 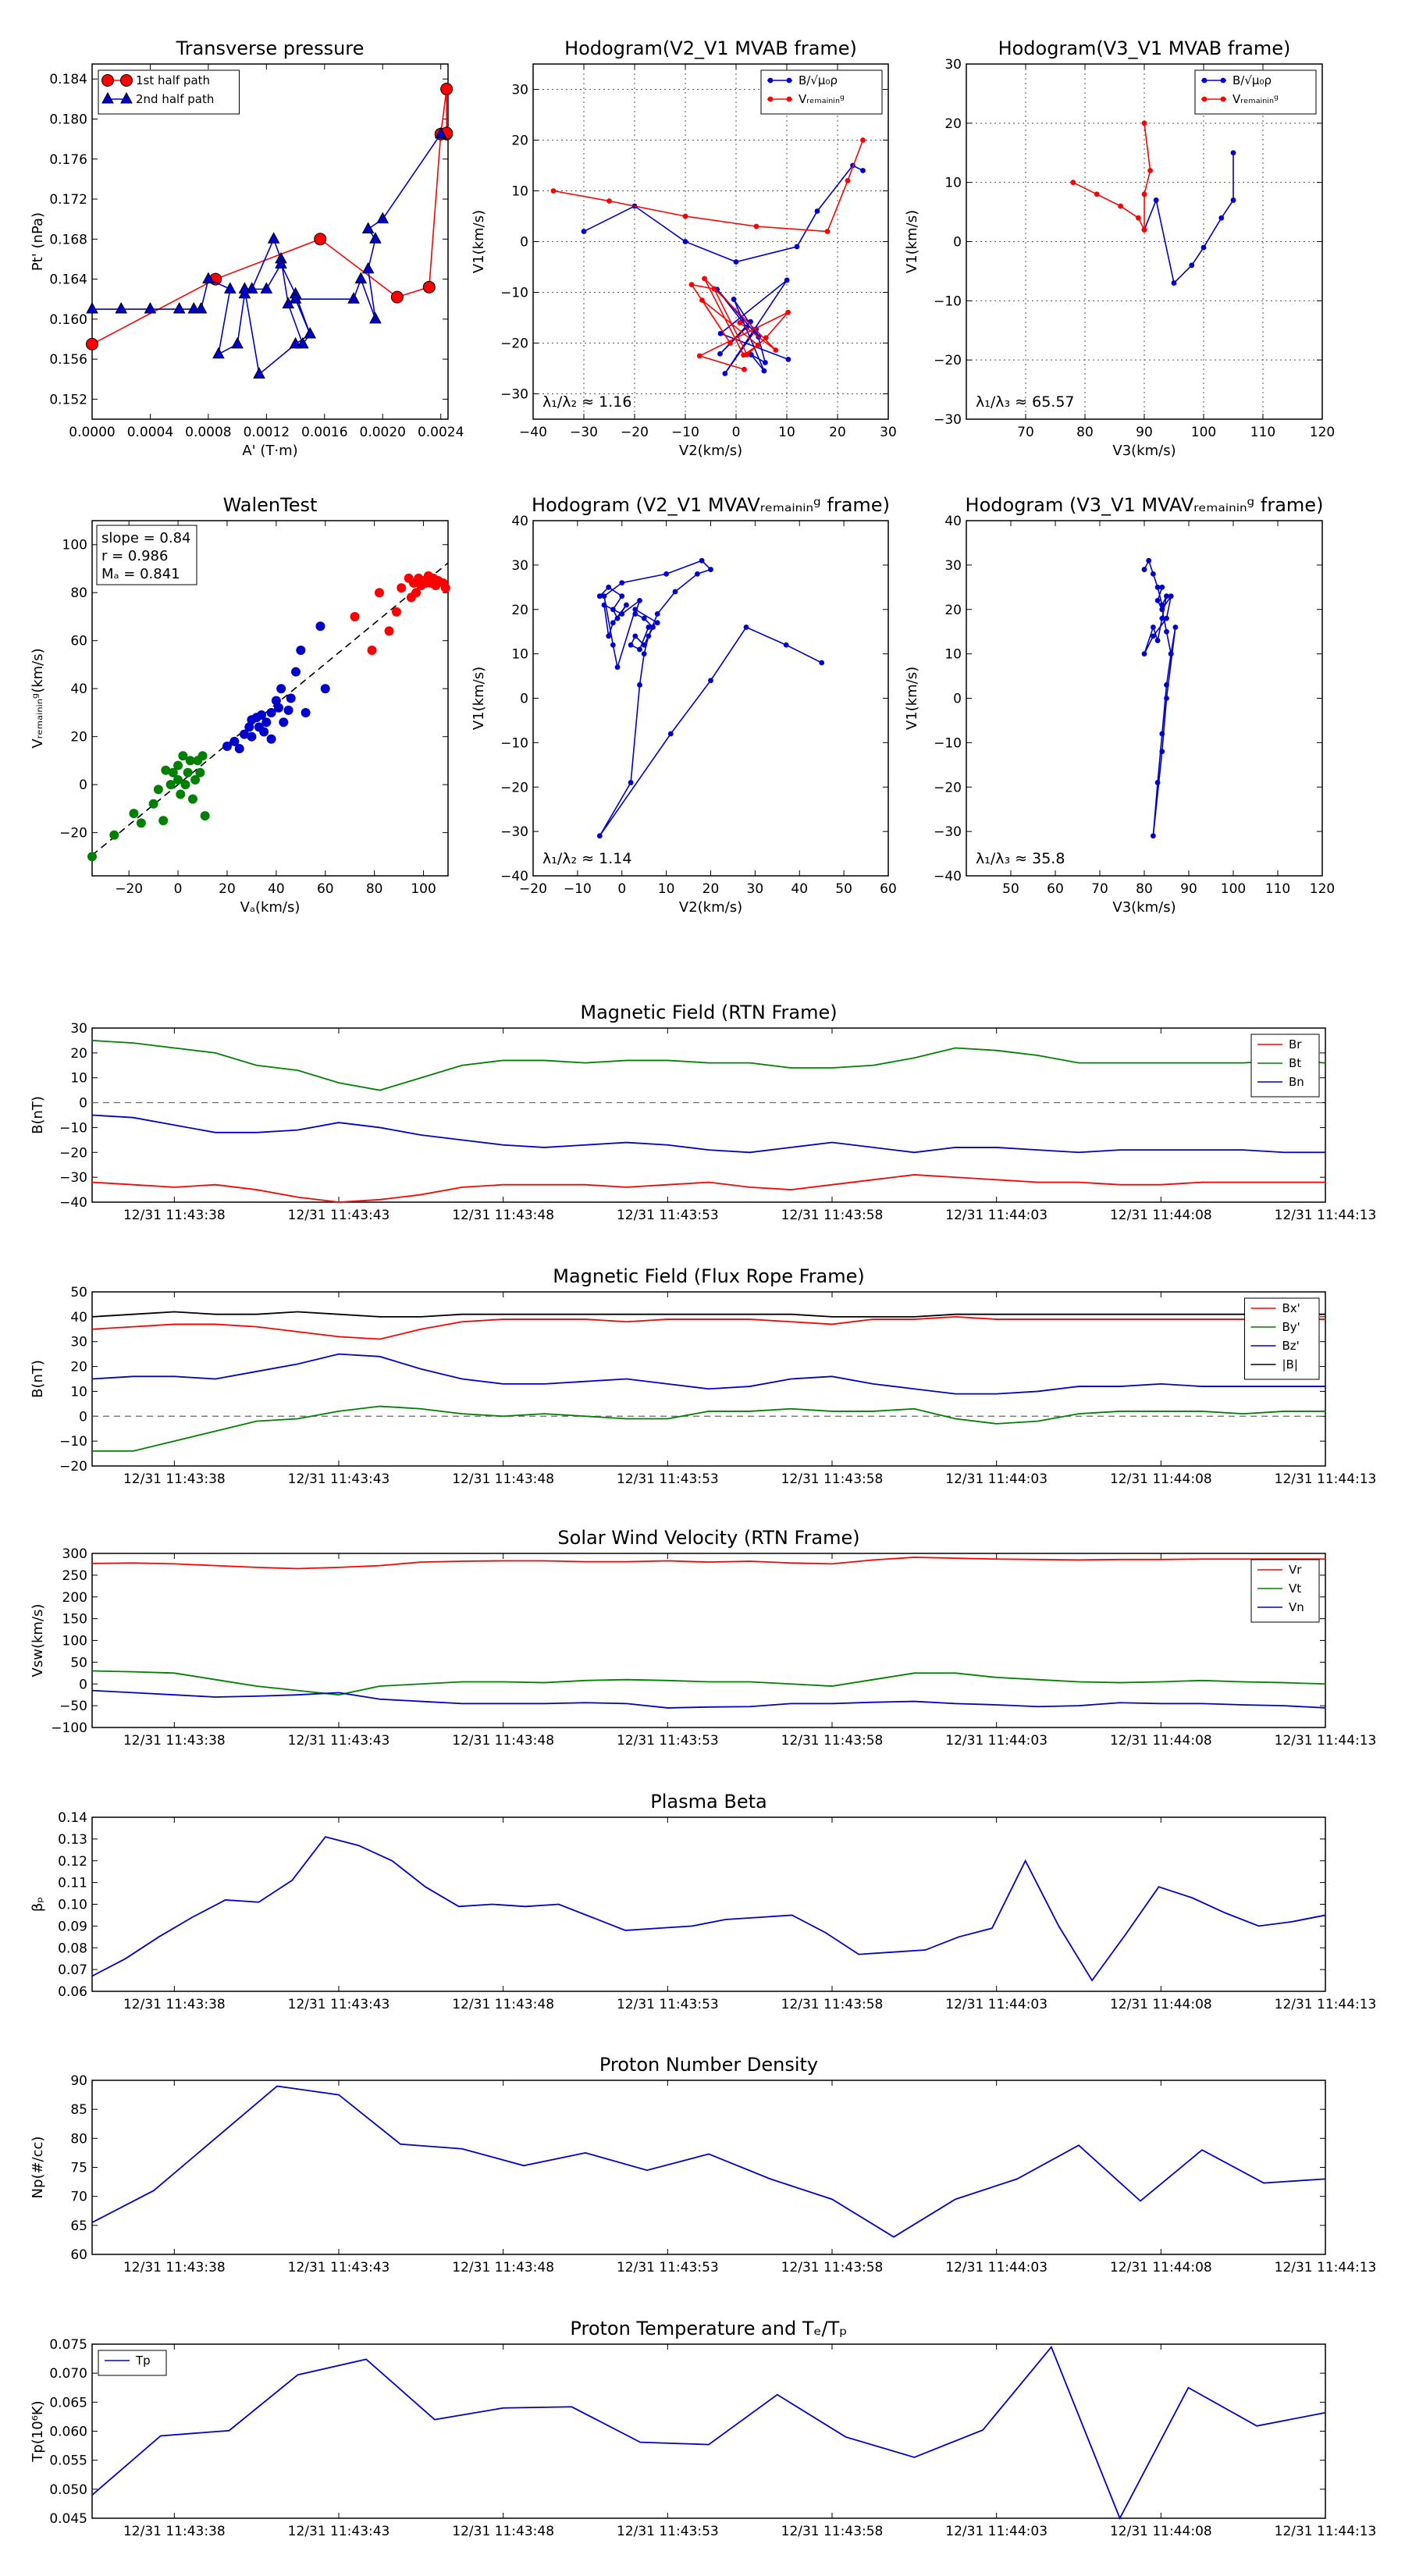 I want to click on x-tick-label: −20, so click(x=533, y=889).